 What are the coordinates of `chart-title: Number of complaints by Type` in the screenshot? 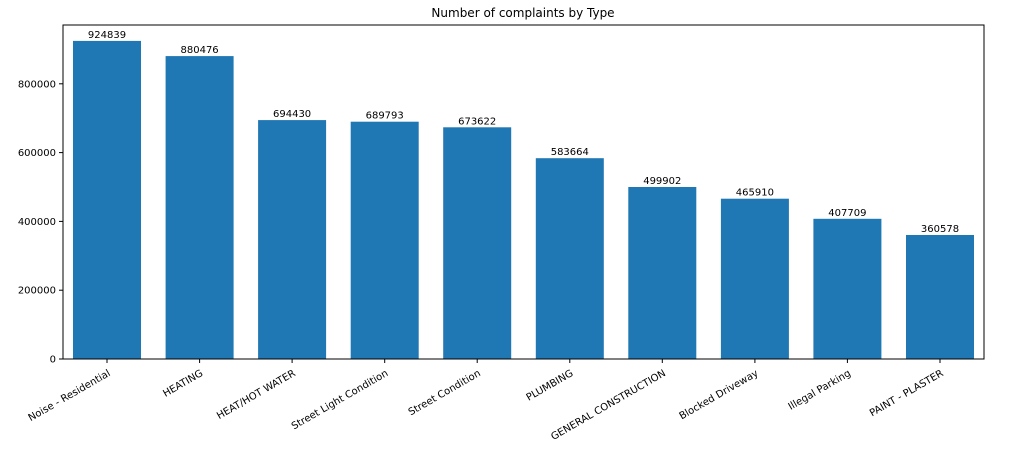 It's located at (522, 13).